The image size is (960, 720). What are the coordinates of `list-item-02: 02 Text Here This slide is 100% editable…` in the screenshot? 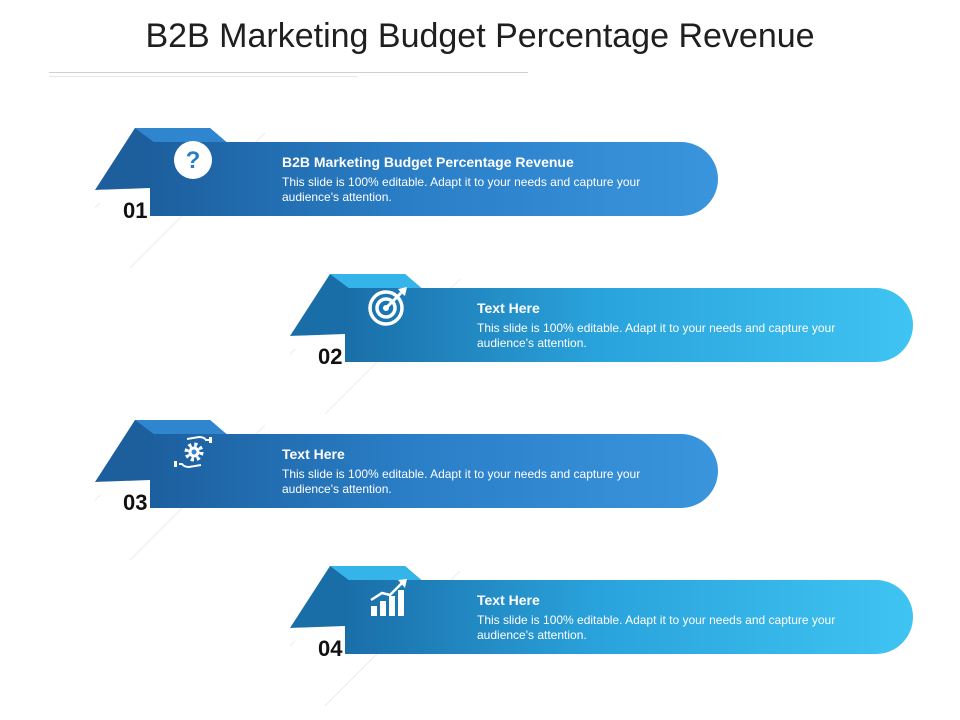 It's located at (610, 344).